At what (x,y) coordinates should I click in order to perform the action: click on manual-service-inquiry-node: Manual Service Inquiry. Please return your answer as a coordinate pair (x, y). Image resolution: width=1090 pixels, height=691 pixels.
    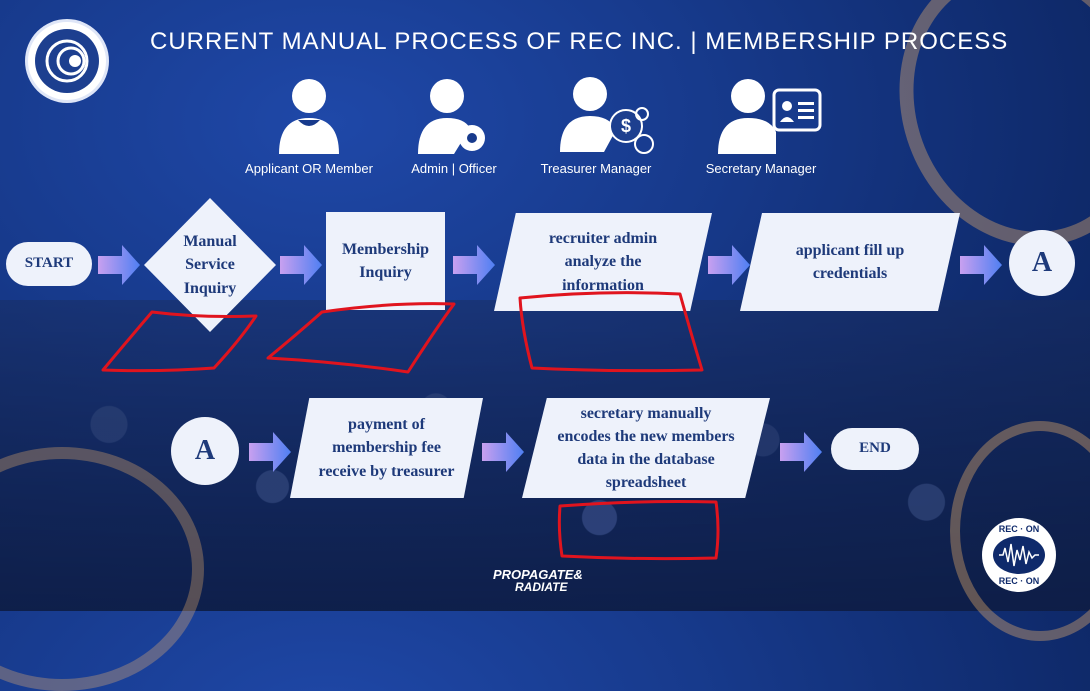
    Looking at the image, I should click on (210, 265).